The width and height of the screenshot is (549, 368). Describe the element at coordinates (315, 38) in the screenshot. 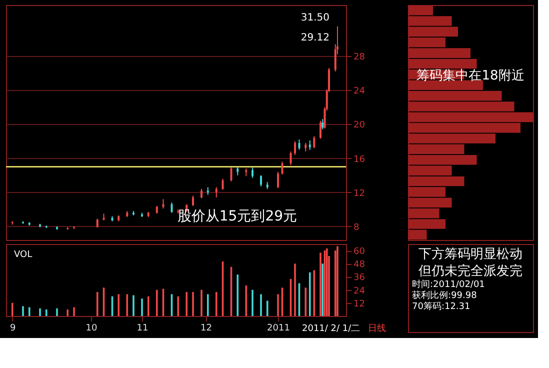

I see `annotation: 29.12` at that location.